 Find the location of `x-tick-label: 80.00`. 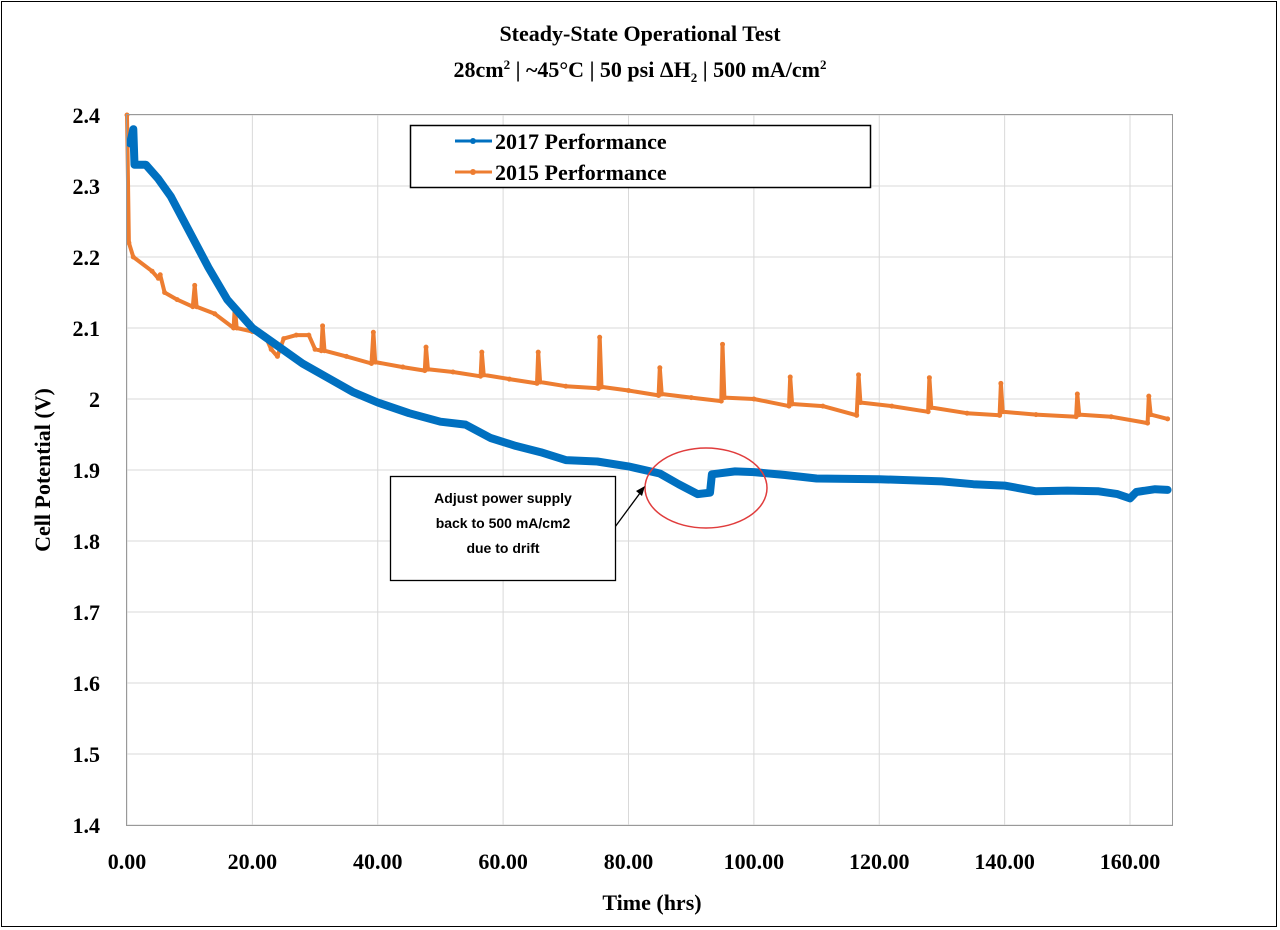

x-tick-label: 80.00 is located at coordinates (629, 861).